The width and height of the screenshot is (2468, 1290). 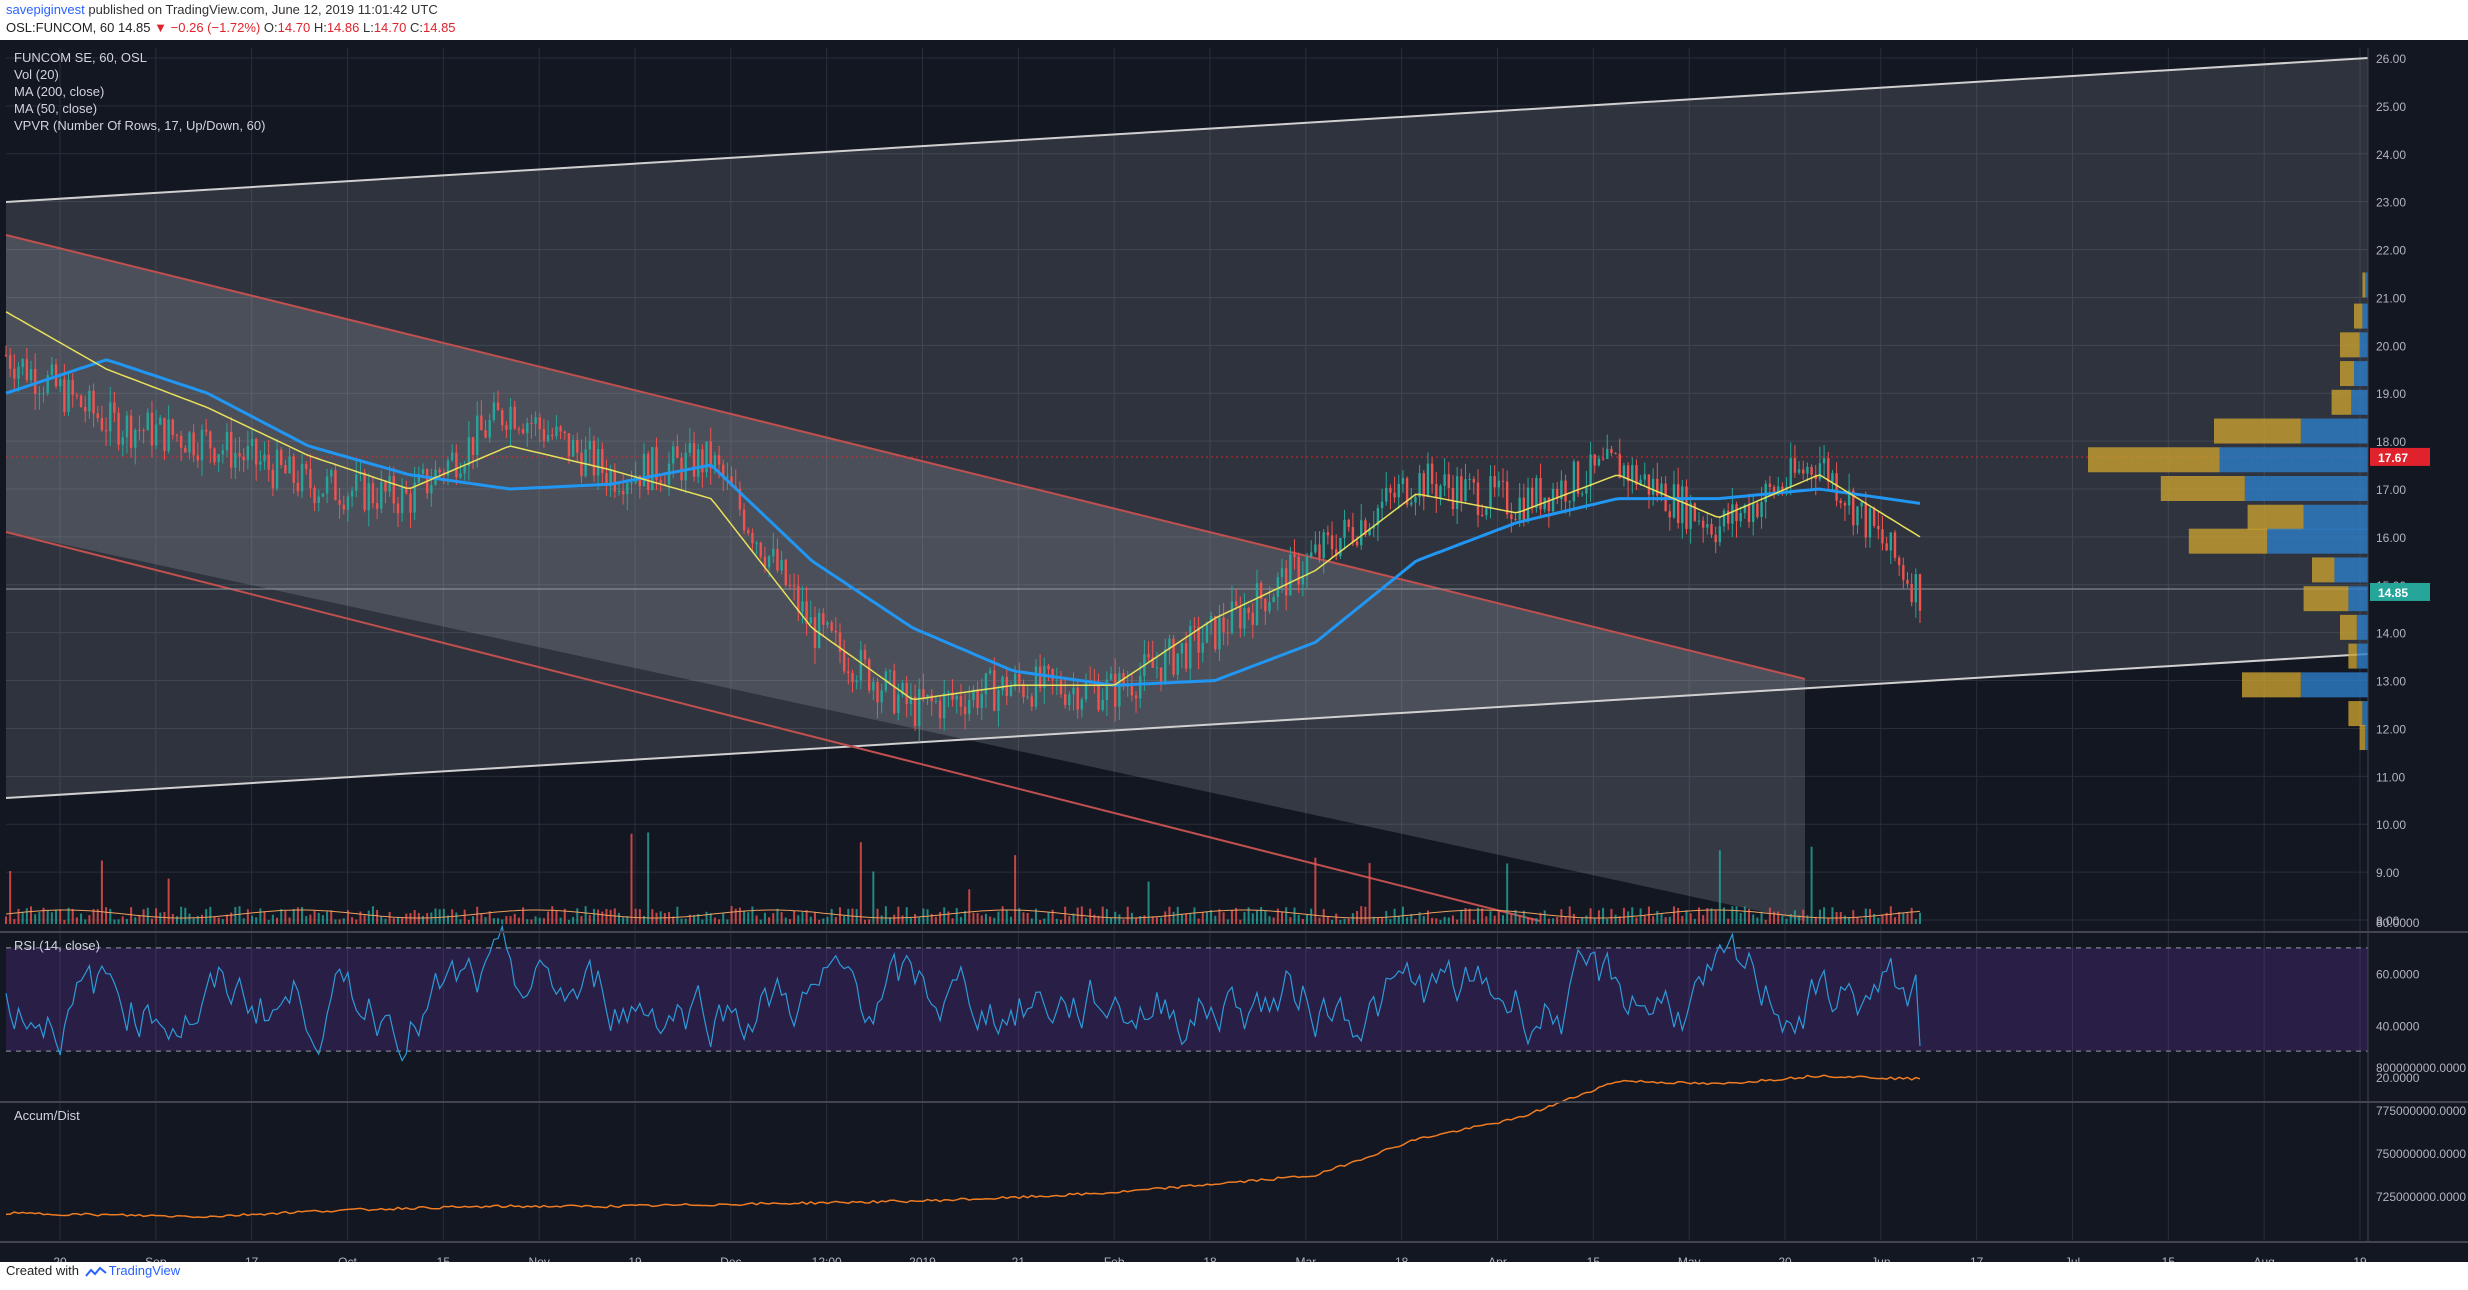 What do you see at coordinates (2421, 1068) in the screenshot?
I see `ad-tick-label: 800000000.0000` at bounding box center [2421, 1068].